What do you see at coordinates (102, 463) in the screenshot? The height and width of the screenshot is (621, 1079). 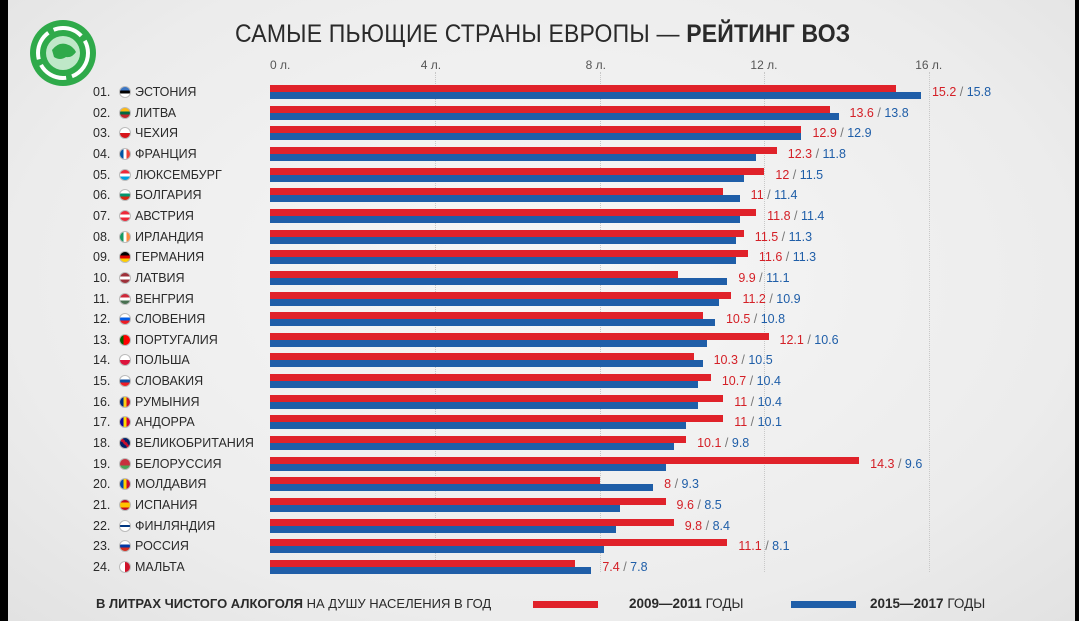 I see `rank-label: 19.` at bounding box center [102, 463].